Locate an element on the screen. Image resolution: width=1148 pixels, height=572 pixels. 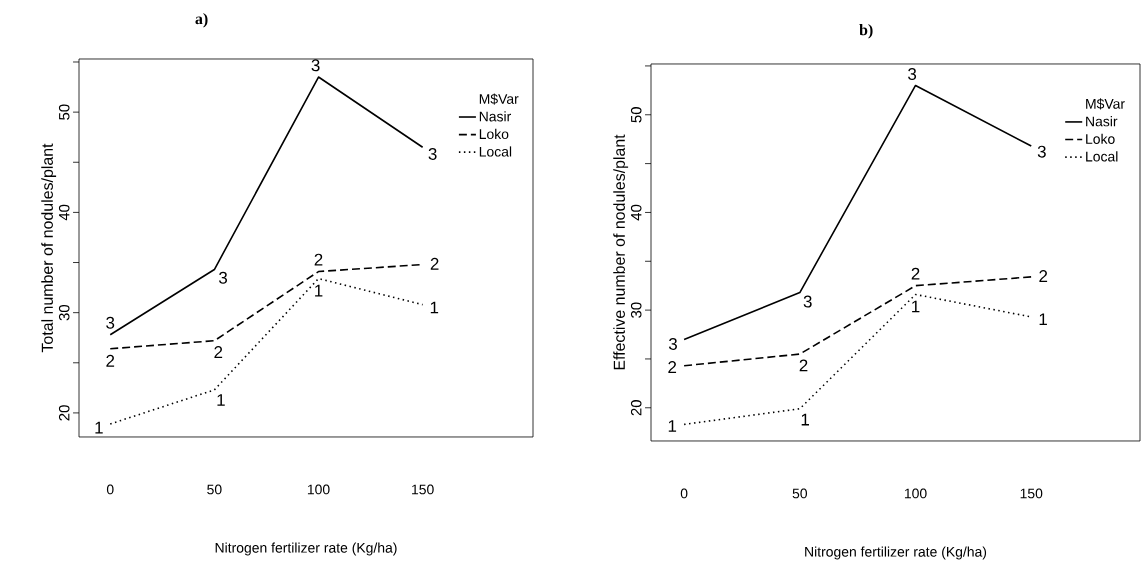
chart-title: a) is located at coordinates (201, 20).